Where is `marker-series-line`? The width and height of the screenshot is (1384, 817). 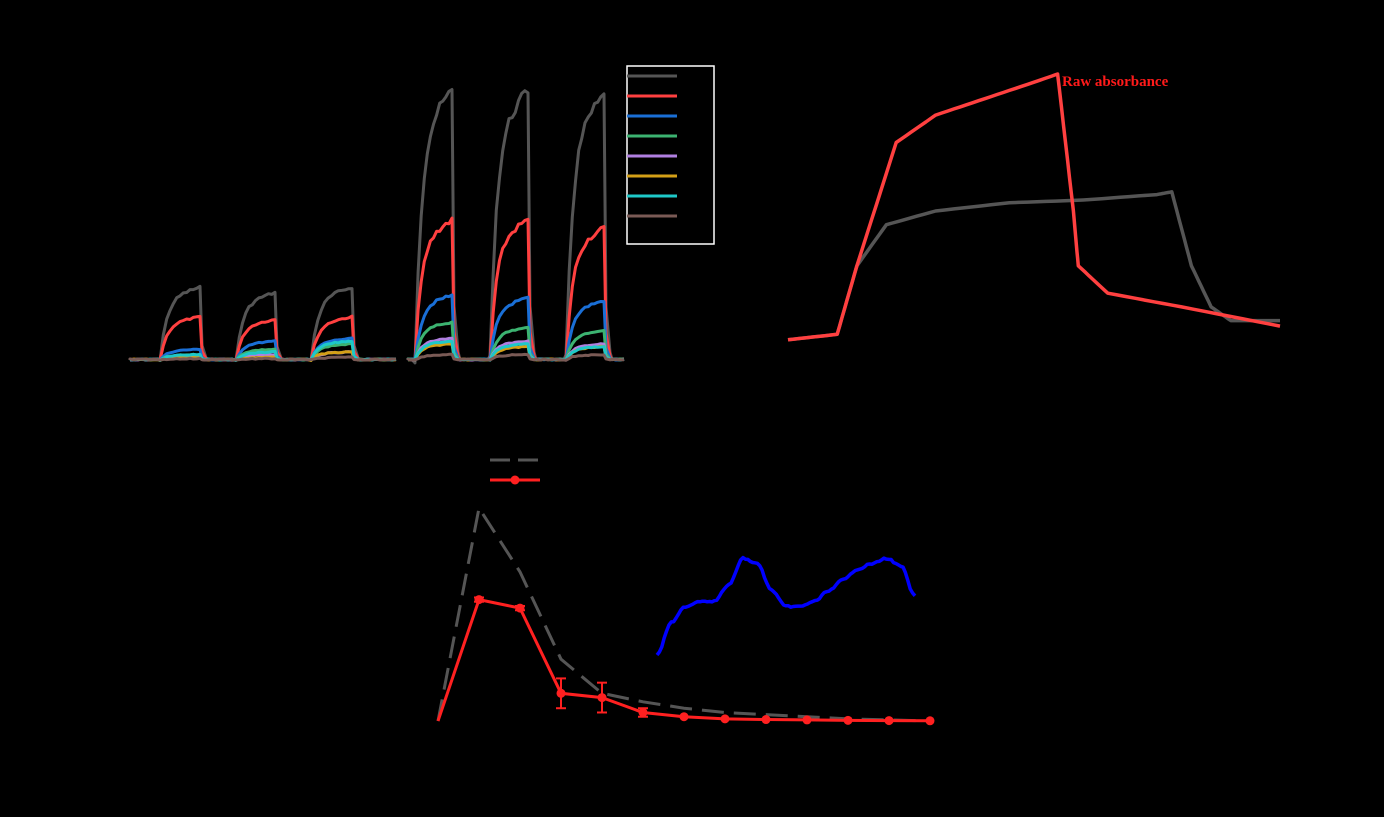 marker-series-line is located at coordinates (683, 660).